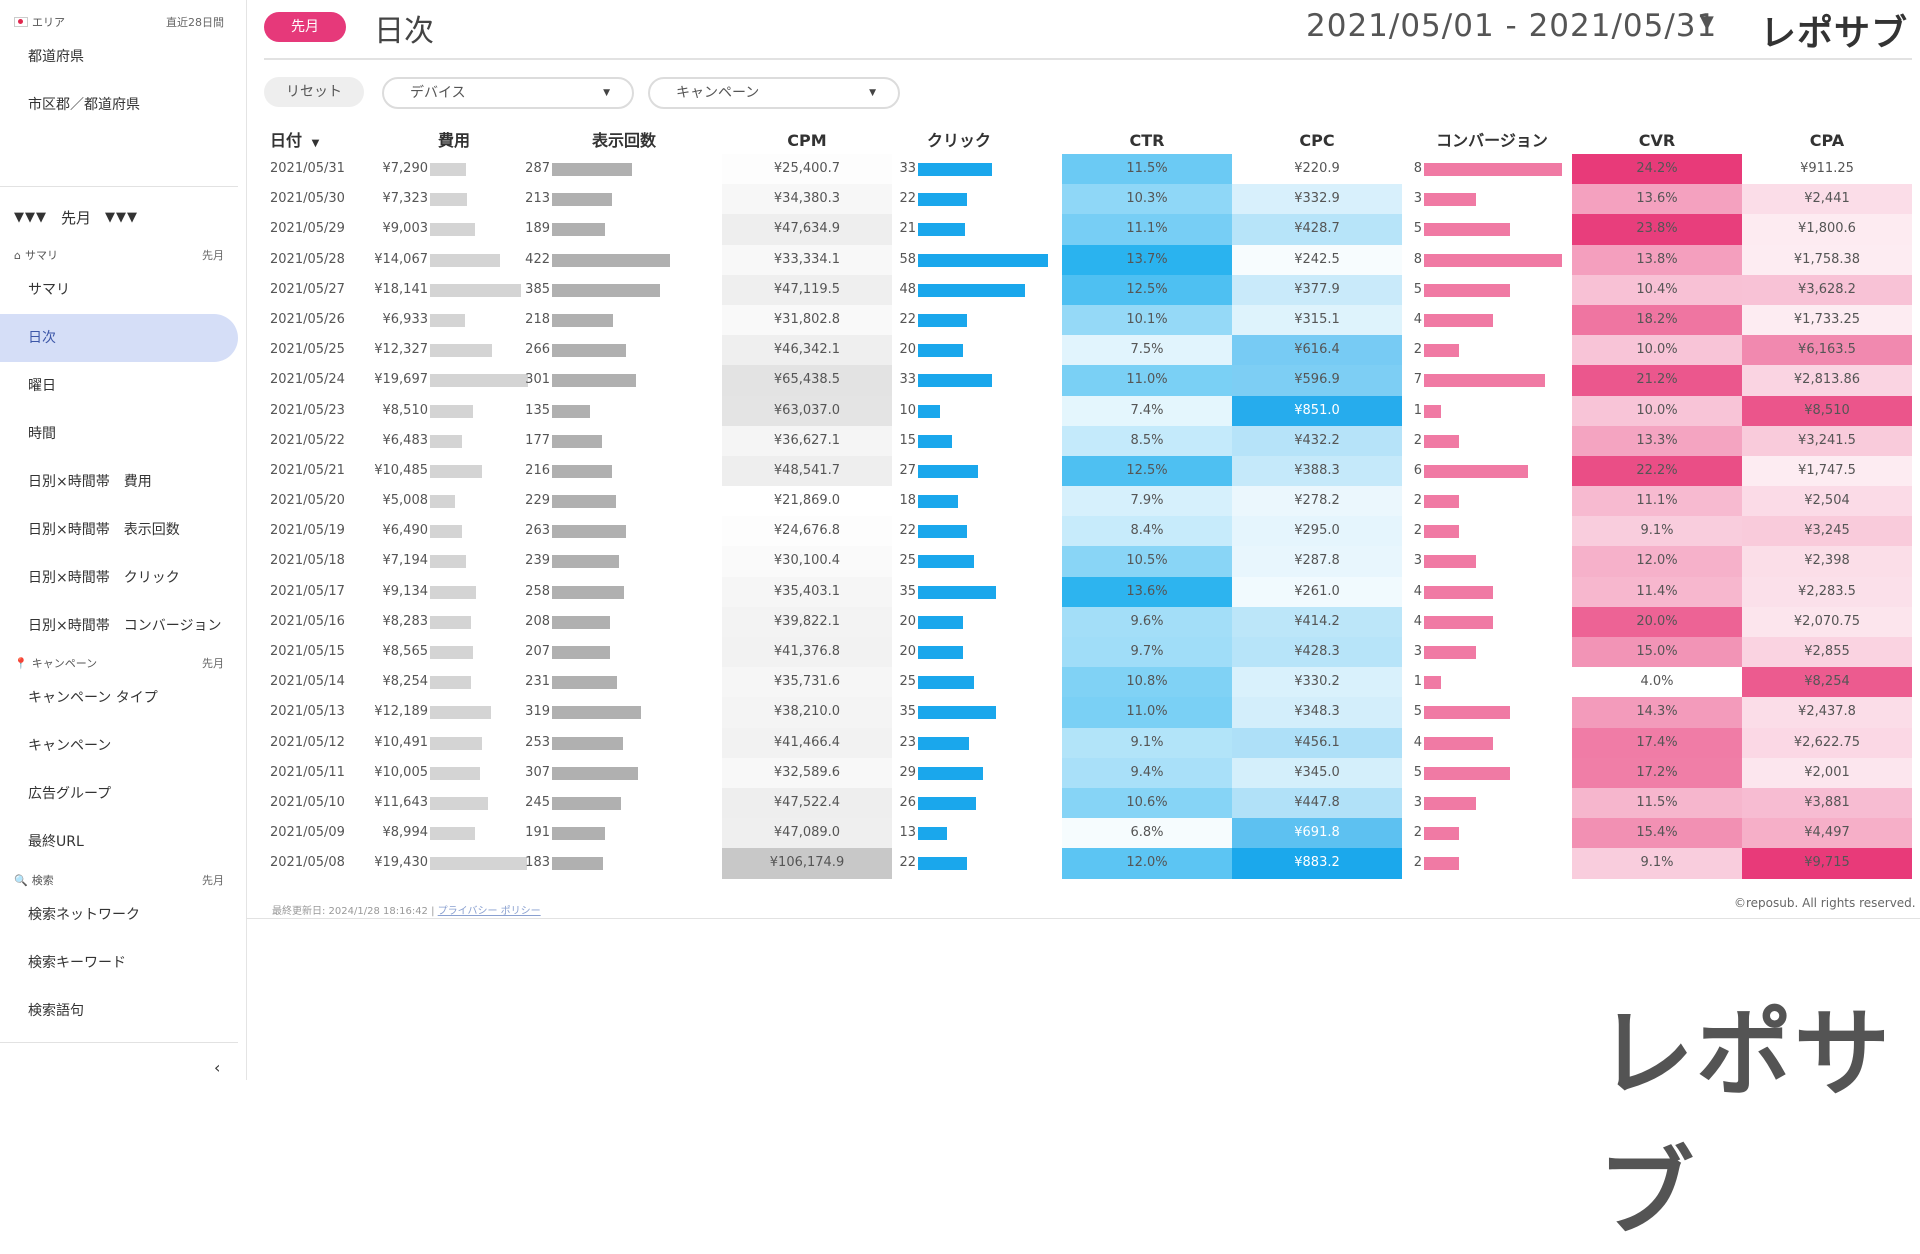  What do you see at coordinates (1492, 140) in the screenshot?
I see `column-header-conversions: コンバージョン` at bounding box center [1492, 140].